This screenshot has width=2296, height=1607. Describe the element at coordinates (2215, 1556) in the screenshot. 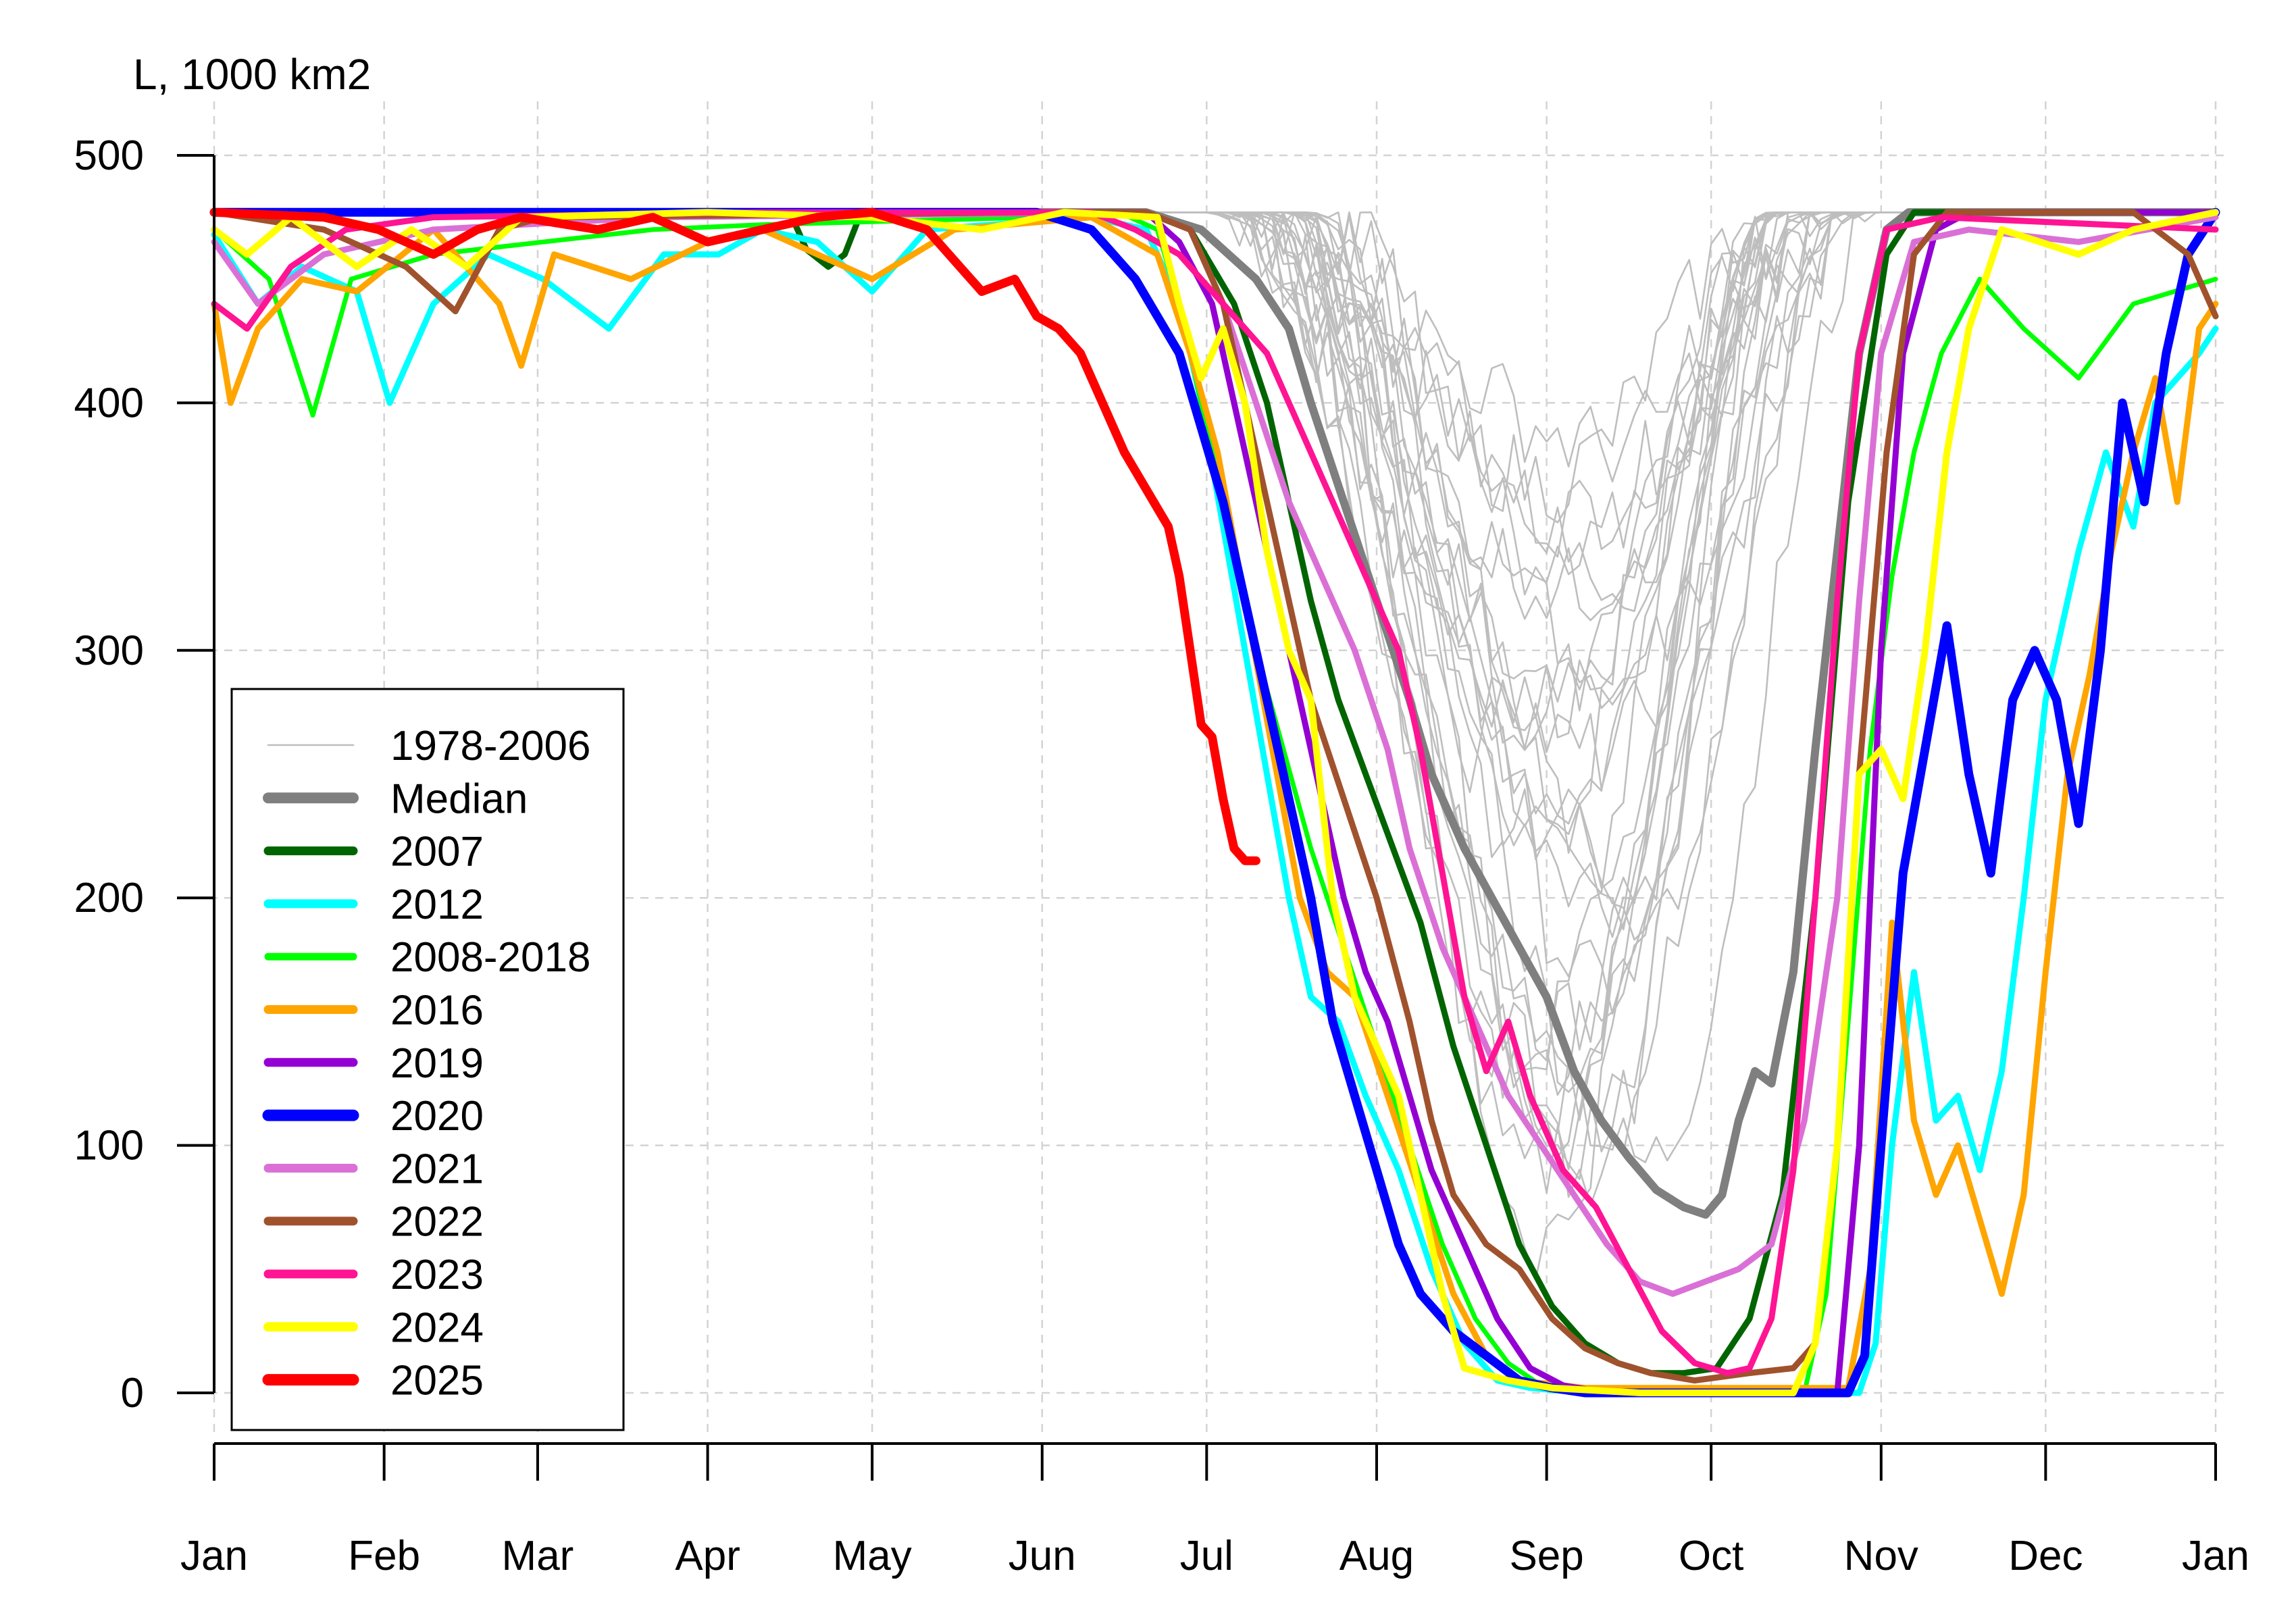

I see `x-tick-label-12: Jan` at that location.